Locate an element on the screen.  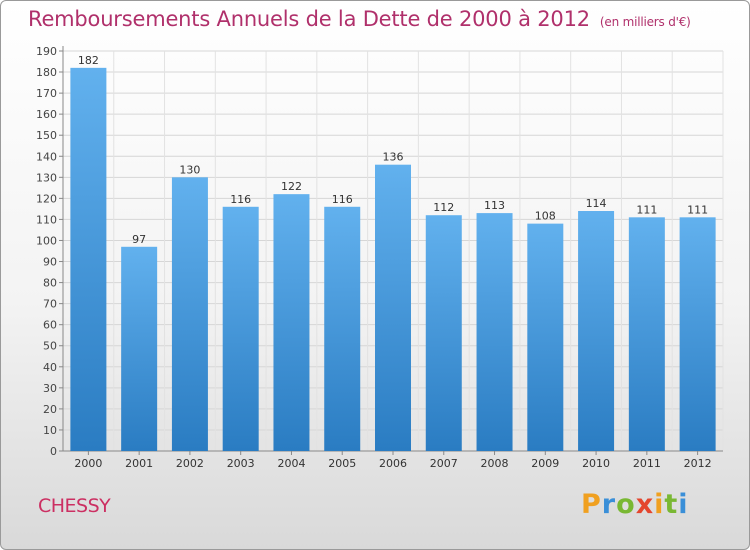
x-tick-label: 2003 is located at coordinates (241, 463).